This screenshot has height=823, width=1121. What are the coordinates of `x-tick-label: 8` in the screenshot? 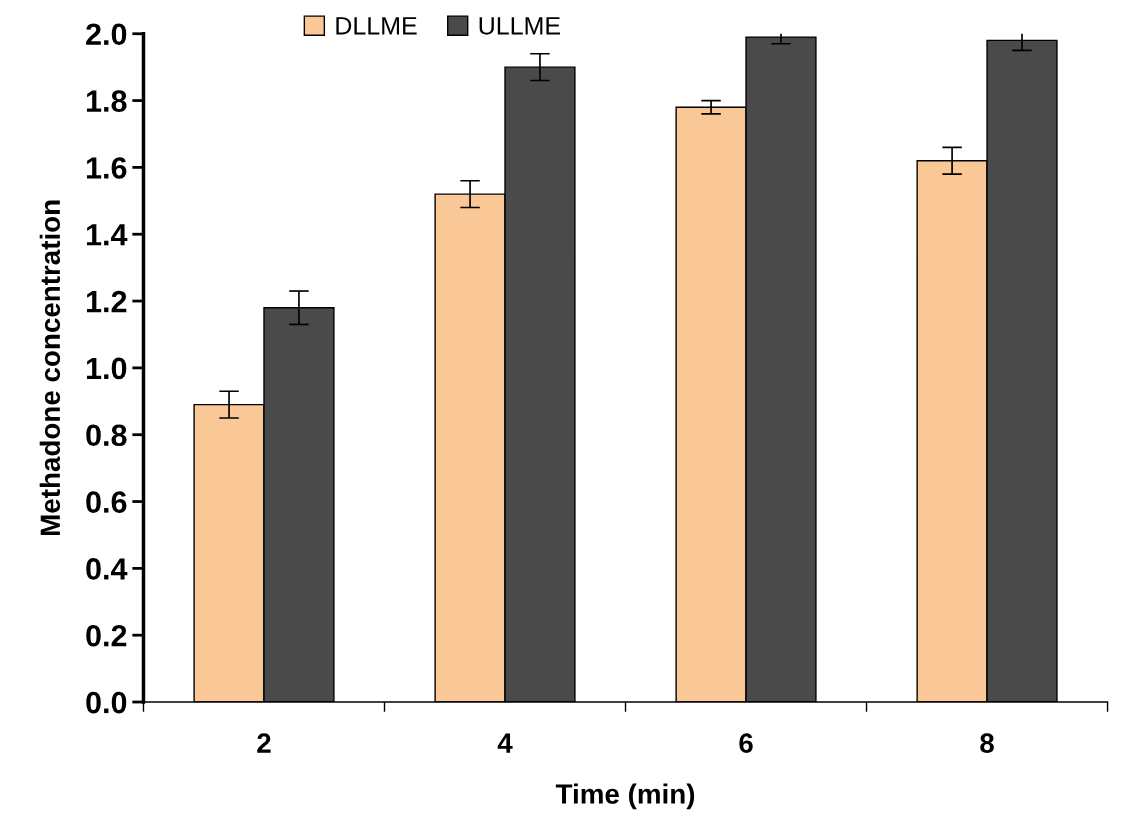 It's located at (987, 743).